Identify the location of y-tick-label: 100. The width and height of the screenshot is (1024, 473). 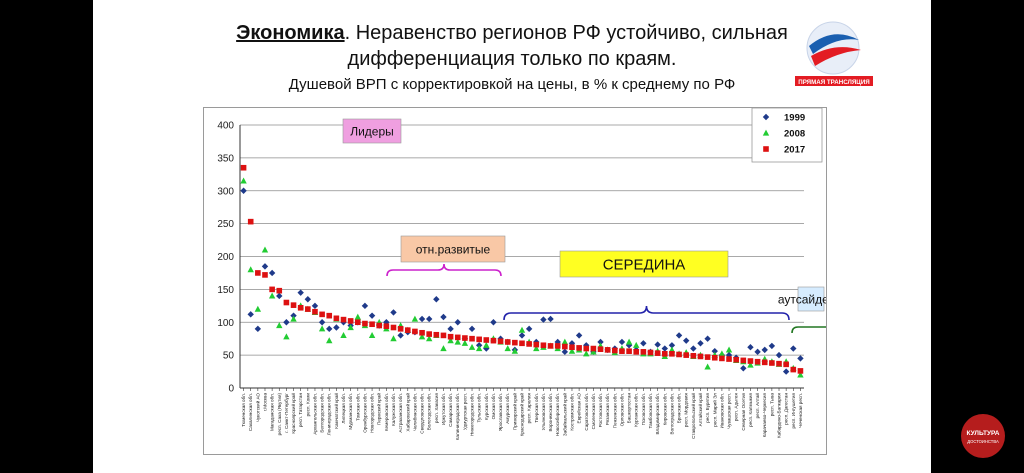
(225, 323).